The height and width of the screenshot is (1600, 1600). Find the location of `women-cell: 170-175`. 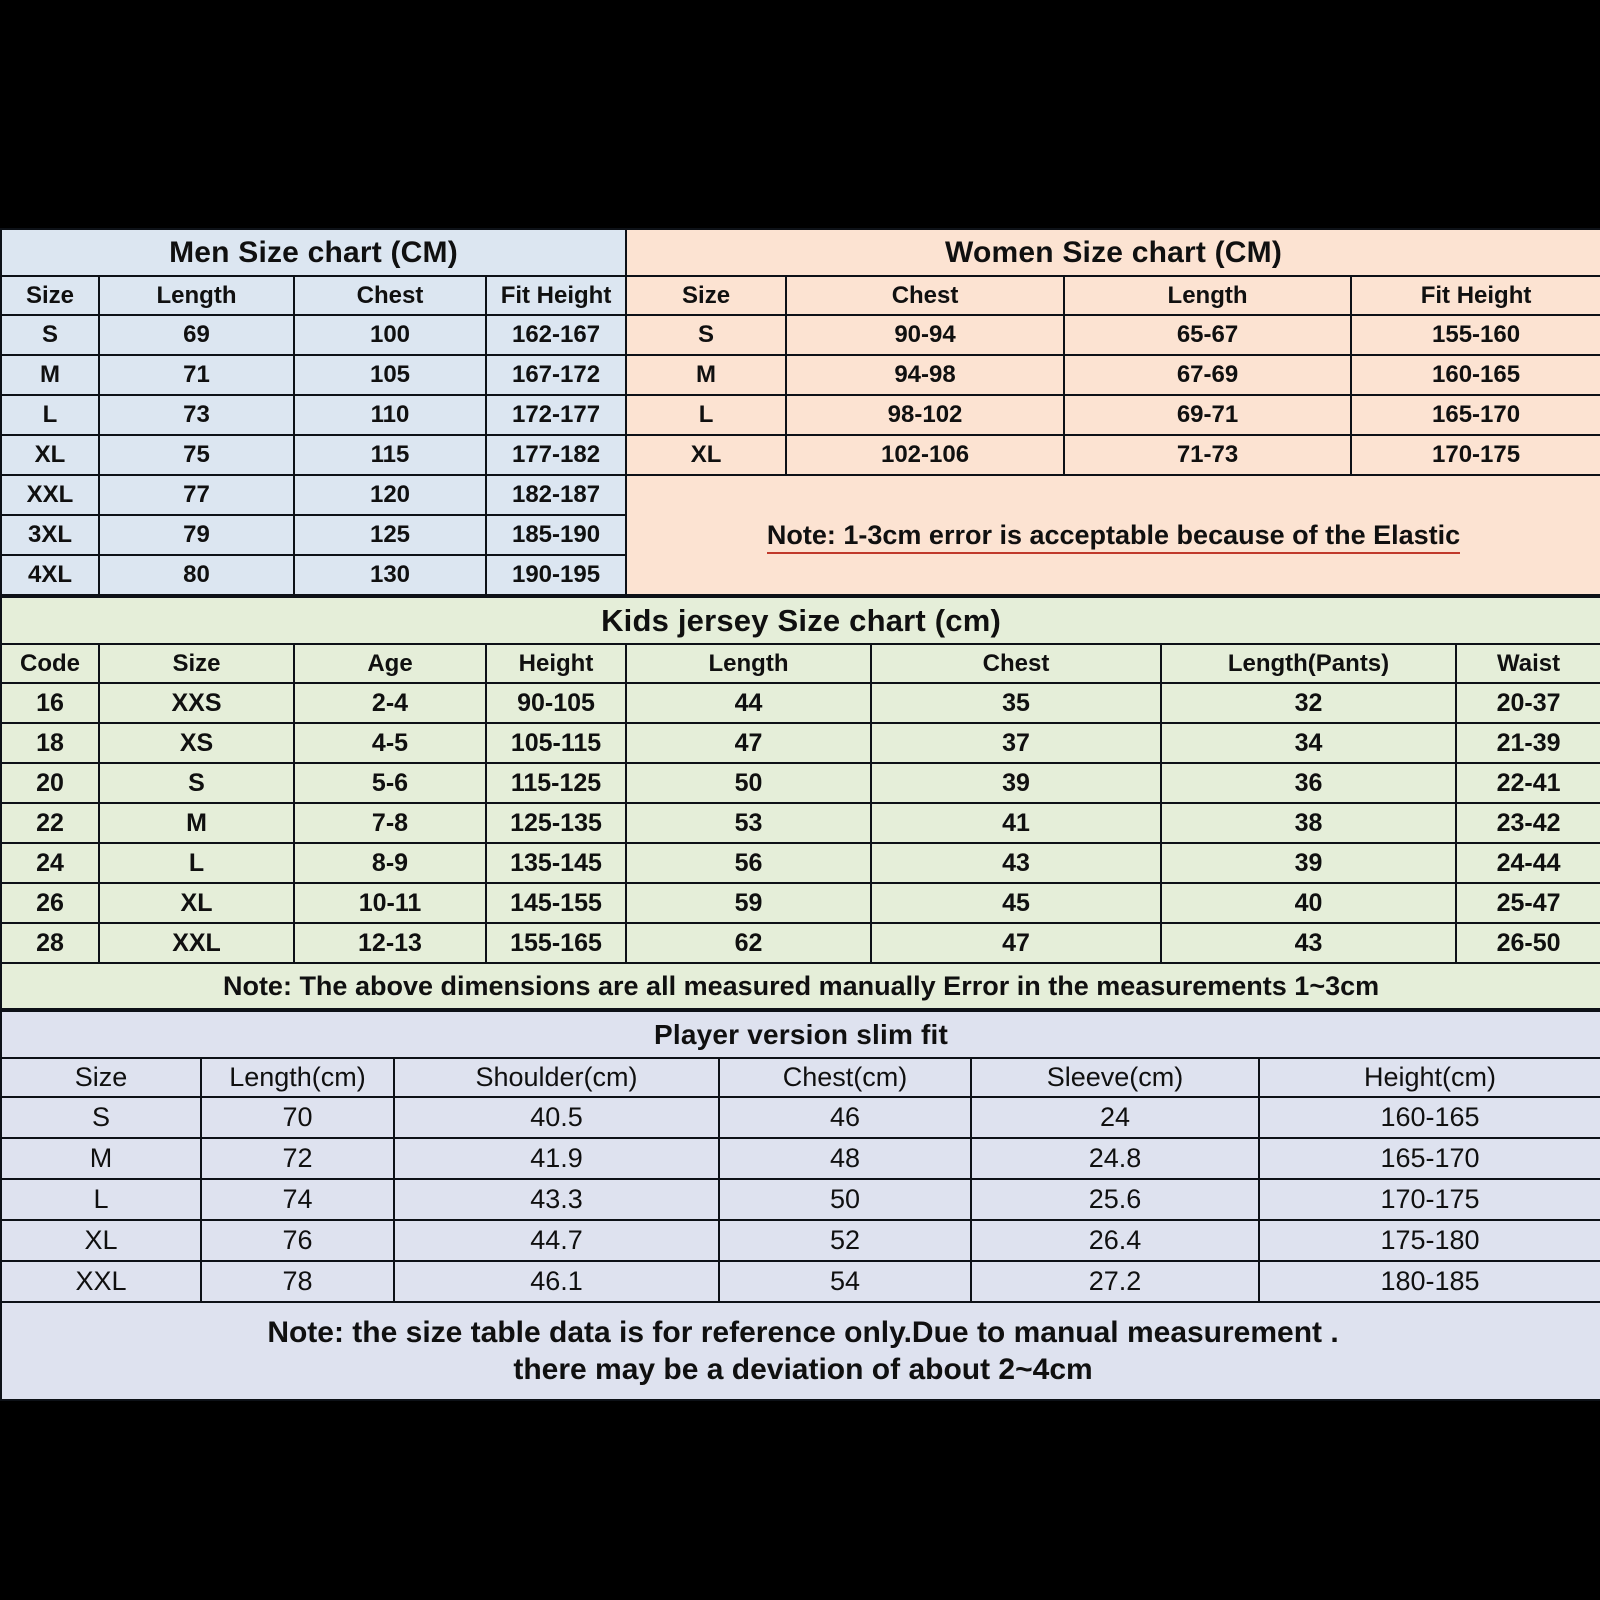

women-cell: 170-175 is located at coordinates (1475, 455).